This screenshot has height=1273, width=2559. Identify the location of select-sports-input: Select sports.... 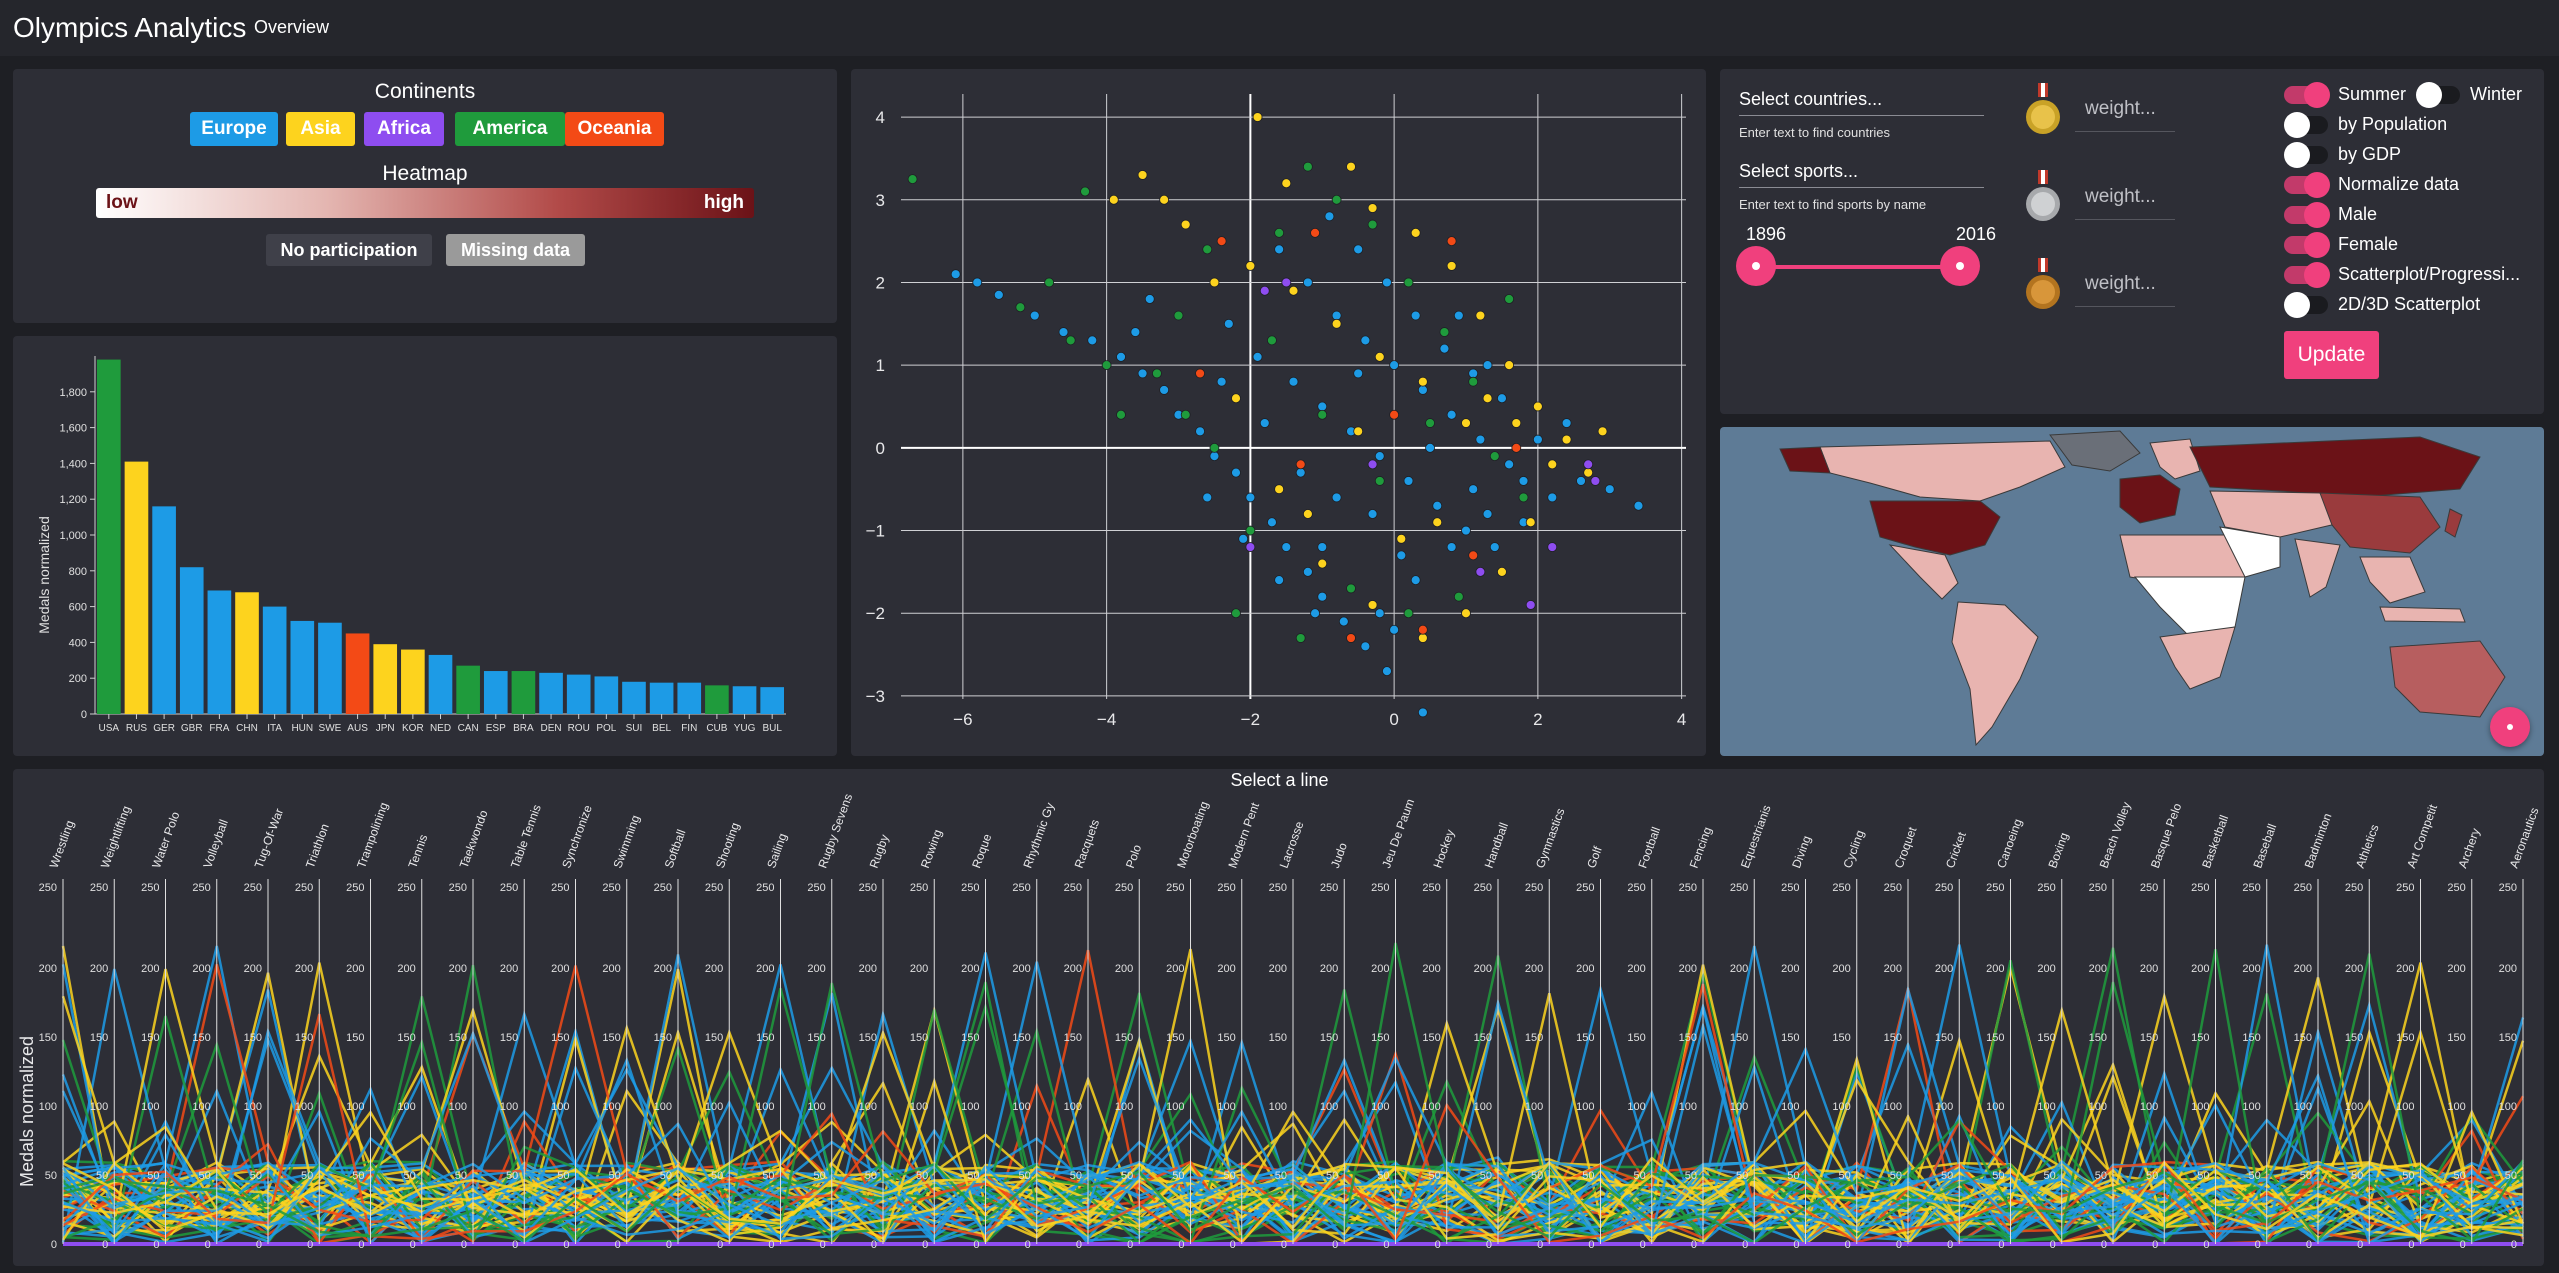
(1799, 171).